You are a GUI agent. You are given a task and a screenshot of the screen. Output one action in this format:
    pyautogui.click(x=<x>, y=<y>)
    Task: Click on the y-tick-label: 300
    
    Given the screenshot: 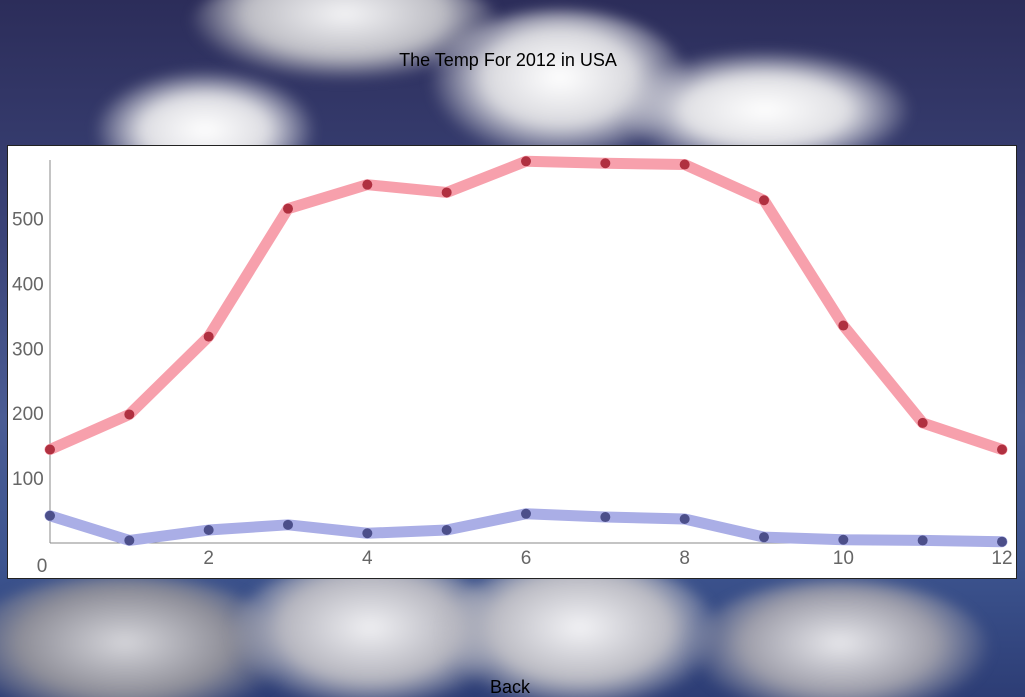 What is the action you would take?
    pyautogui.click(x=28, y=349)
    